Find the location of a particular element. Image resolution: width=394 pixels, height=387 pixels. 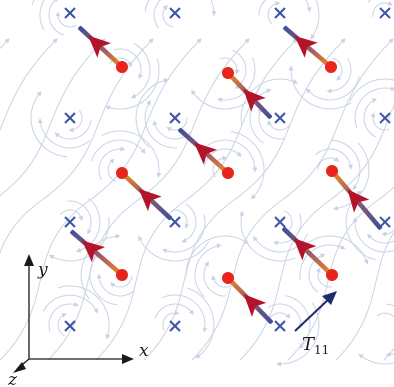

axes-triad: y x z is located at coordinates (78, 320).